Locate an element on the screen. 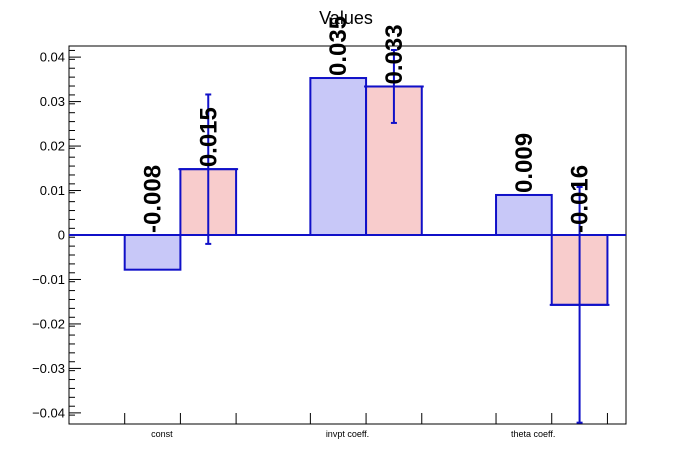 The image size is (696, 472). category-label: const is located at coordinates (162, 434).